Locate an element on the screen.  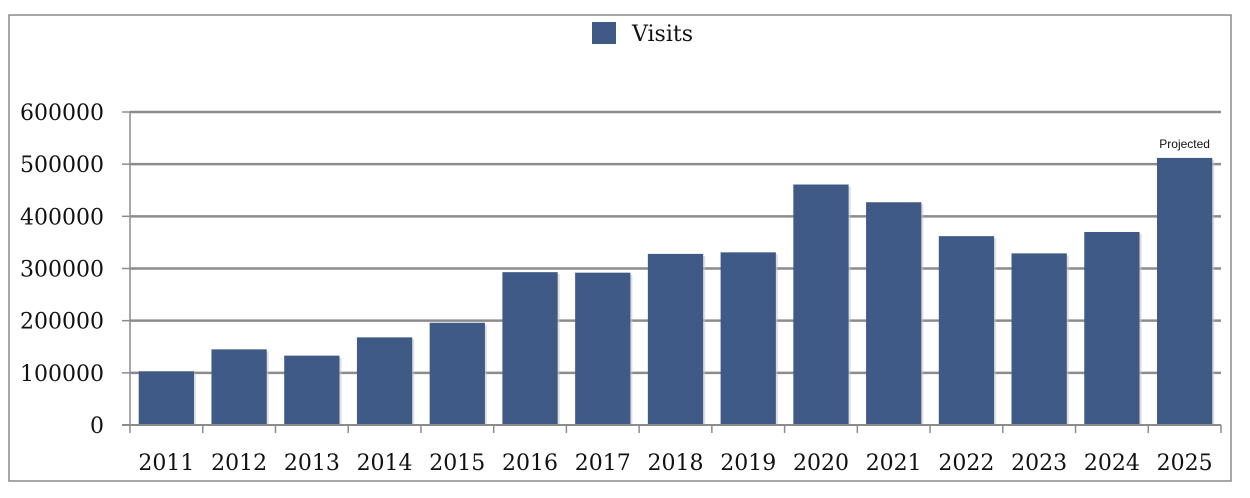
y-tick-label: 500000 is located at coordinates (62, 165).